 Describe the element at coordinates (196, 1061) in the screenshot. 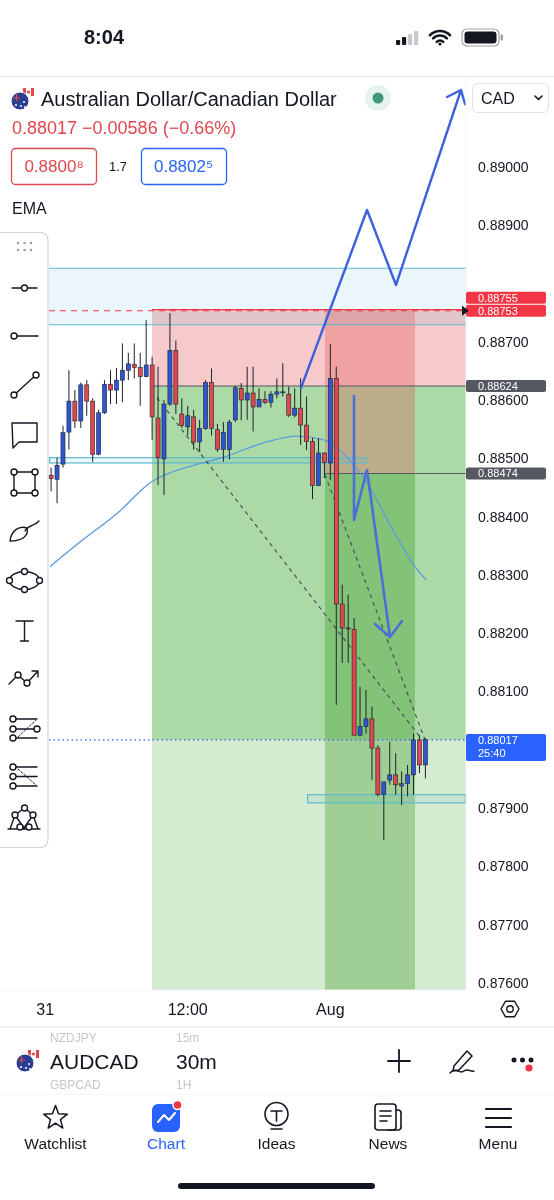

I see `text: 30m` at that location.